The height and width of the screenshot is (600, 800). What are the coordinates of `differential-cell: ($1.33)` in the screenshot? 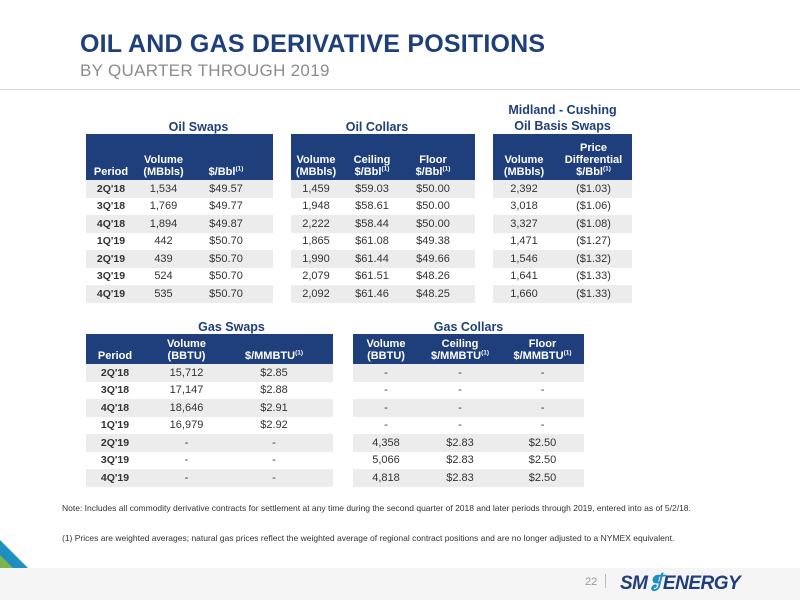 It's located at (594, 294).